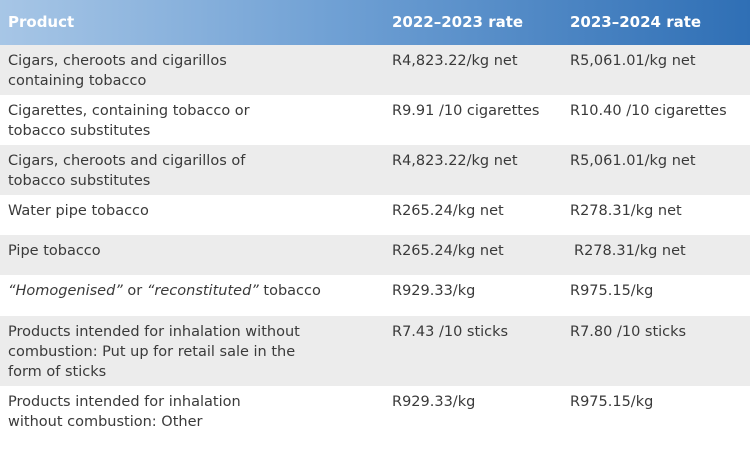 This screenshot has width=750, height=467. I want to click on rate-2023-2024-cell: R10.40 /10 cigarettes, so click(648, 111).